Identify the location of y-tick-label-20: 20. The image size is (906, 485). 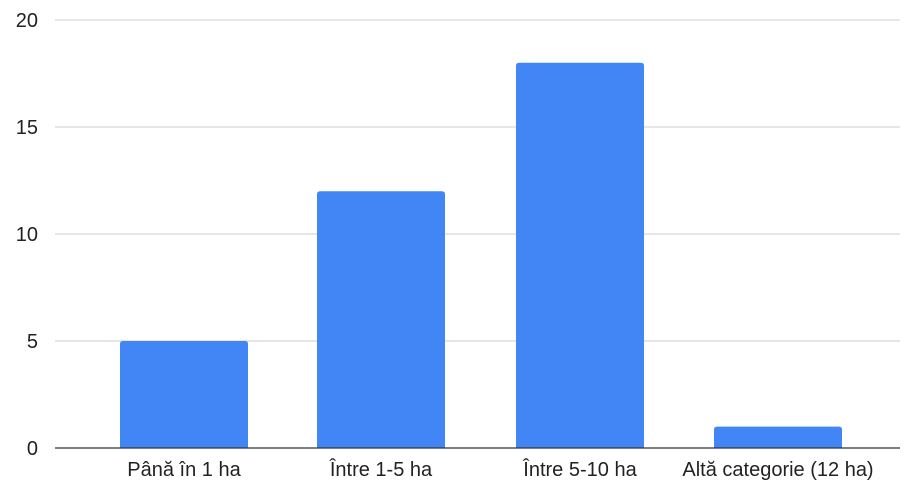
(27, 21).